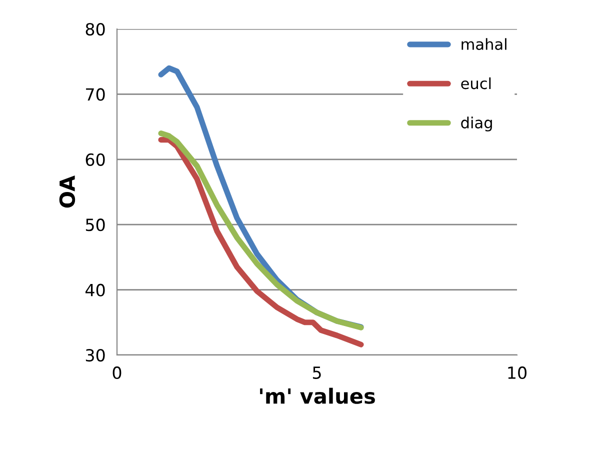 This screenshot has width=614, height=457. Describe the element at coordinates (316, 373) in the screenshot. I see `x-tick-label: 5` at that location.